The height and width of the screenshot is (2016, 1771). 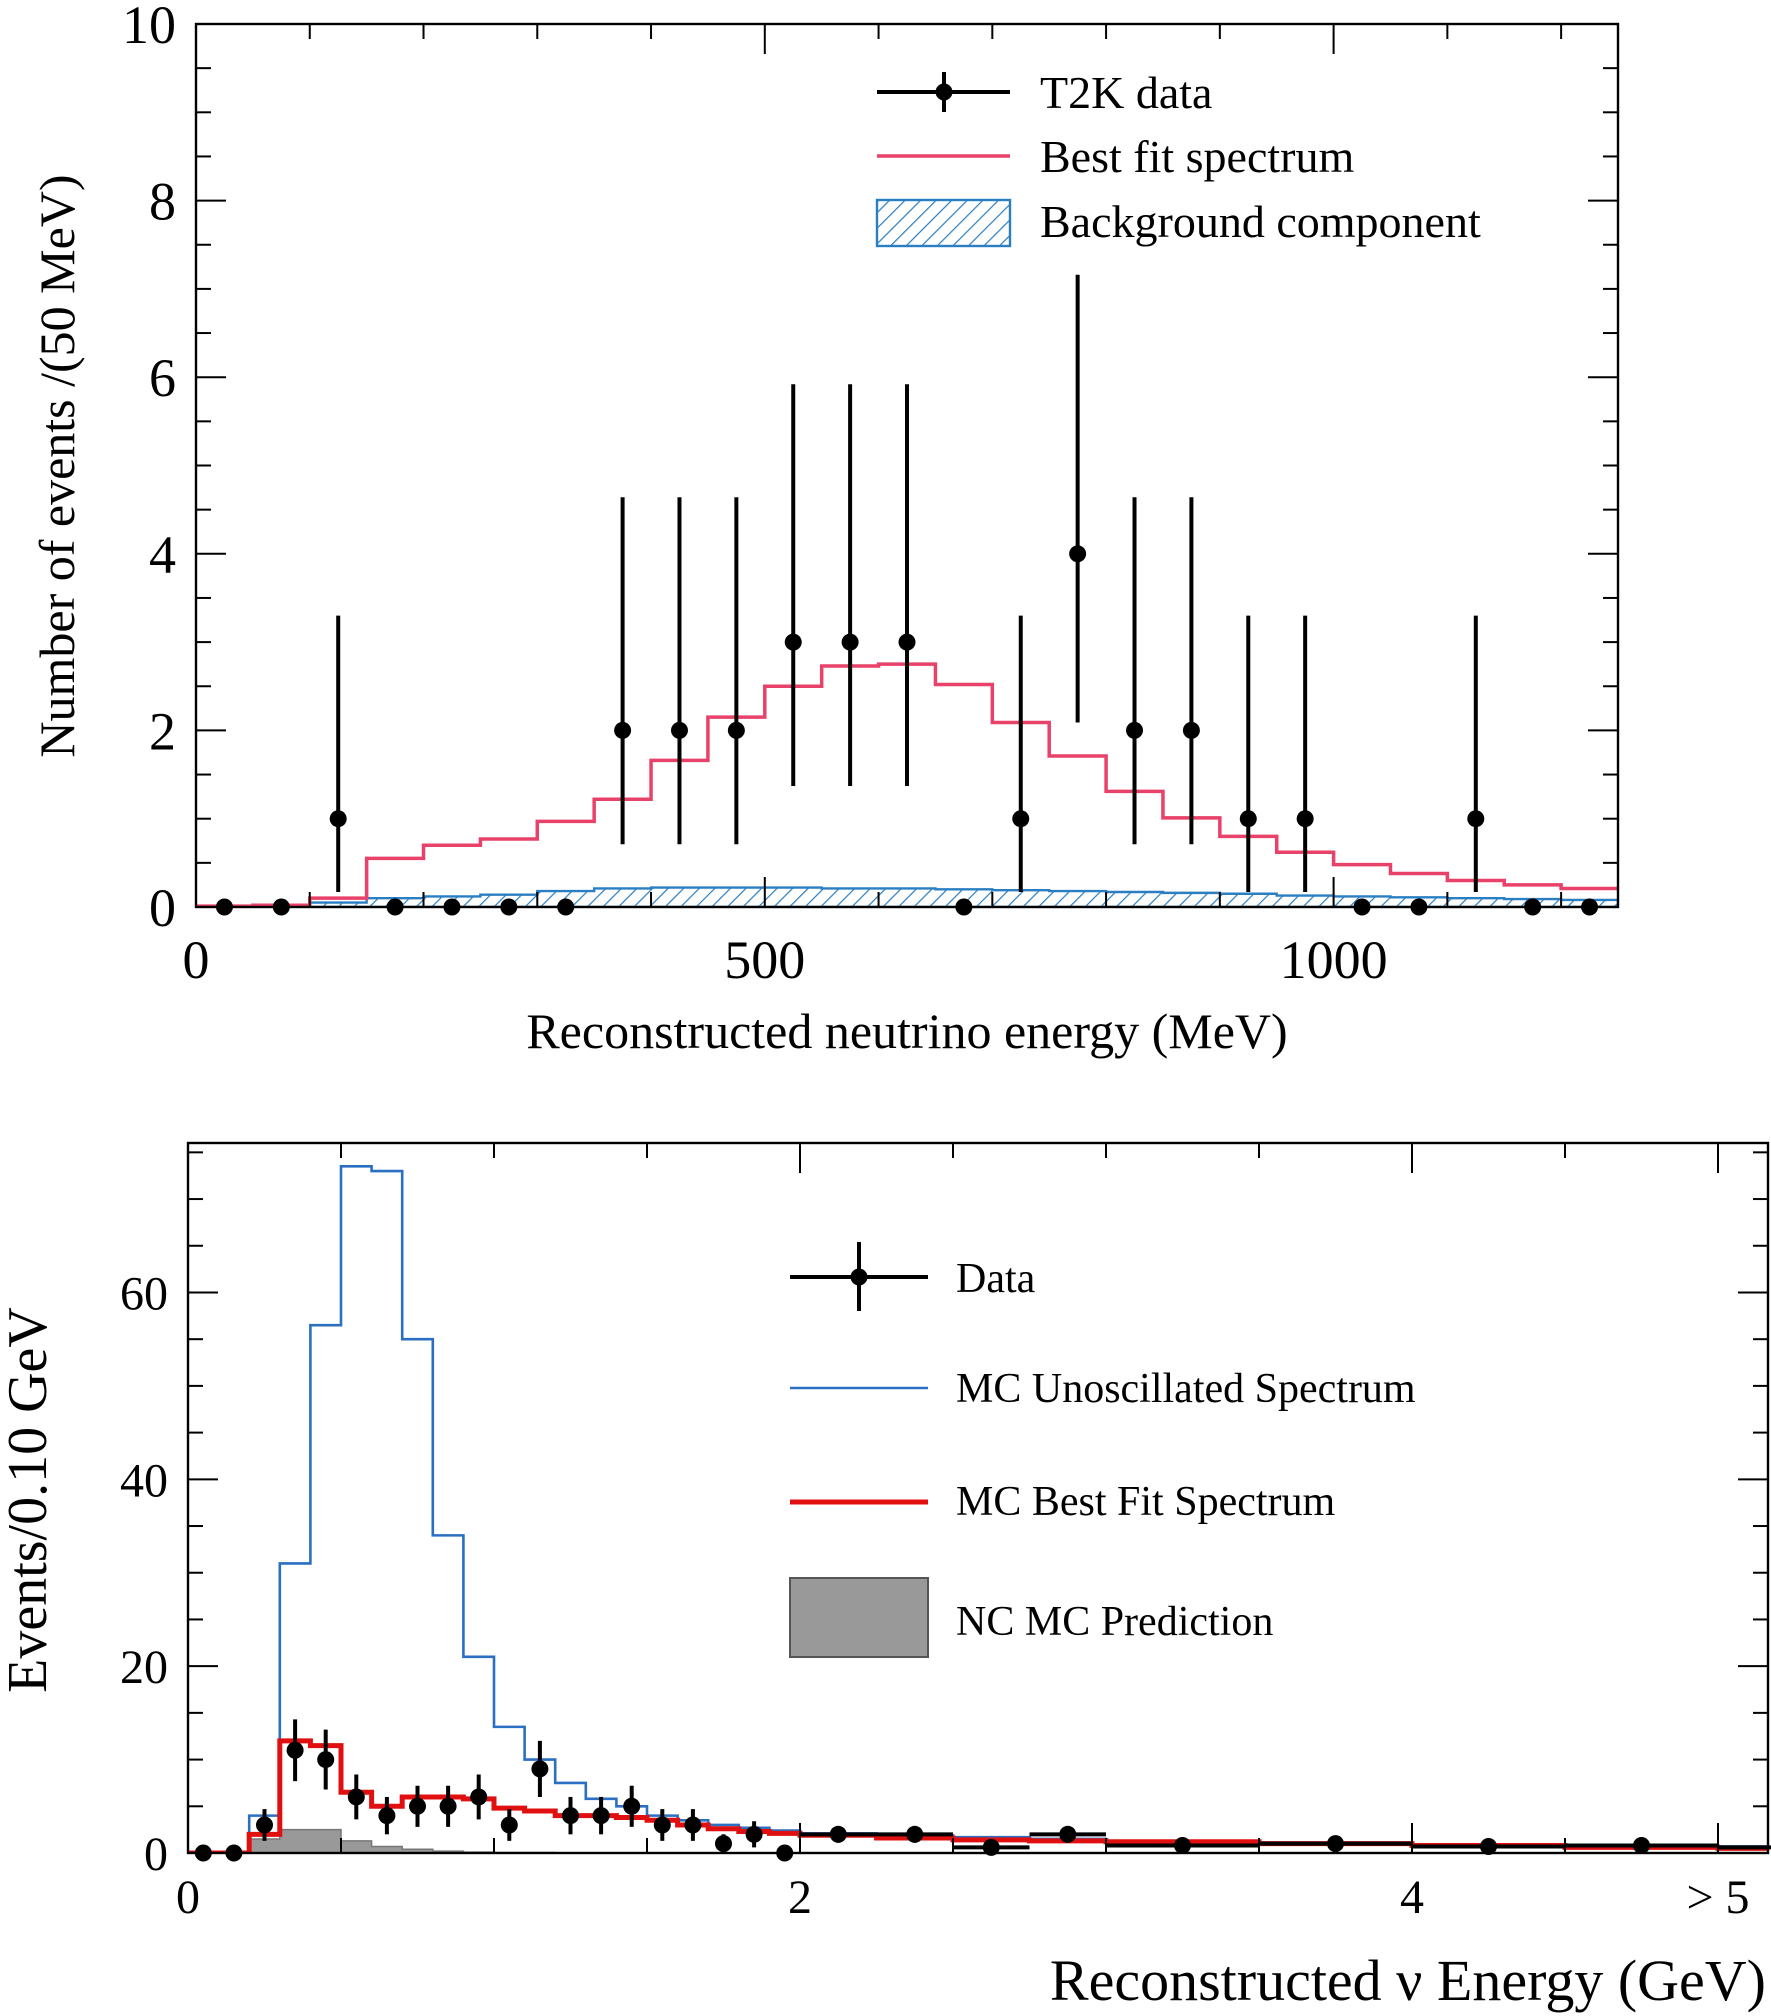 What do you see at coordinates (1408, 1980) in the screenshot?
I see `bottom-x-axis-title: Reconstructed ν Energy (GeV)` at bounding box center [1408, 1980].